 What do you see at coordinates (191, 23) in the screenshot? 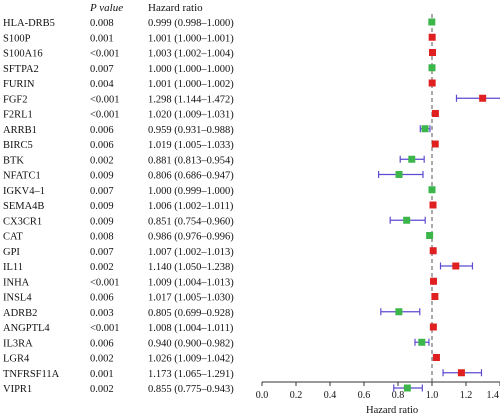
I see `hazard-ratio-cell: 0.999 (0.998–1.000)` at bounding box center [191, 23].